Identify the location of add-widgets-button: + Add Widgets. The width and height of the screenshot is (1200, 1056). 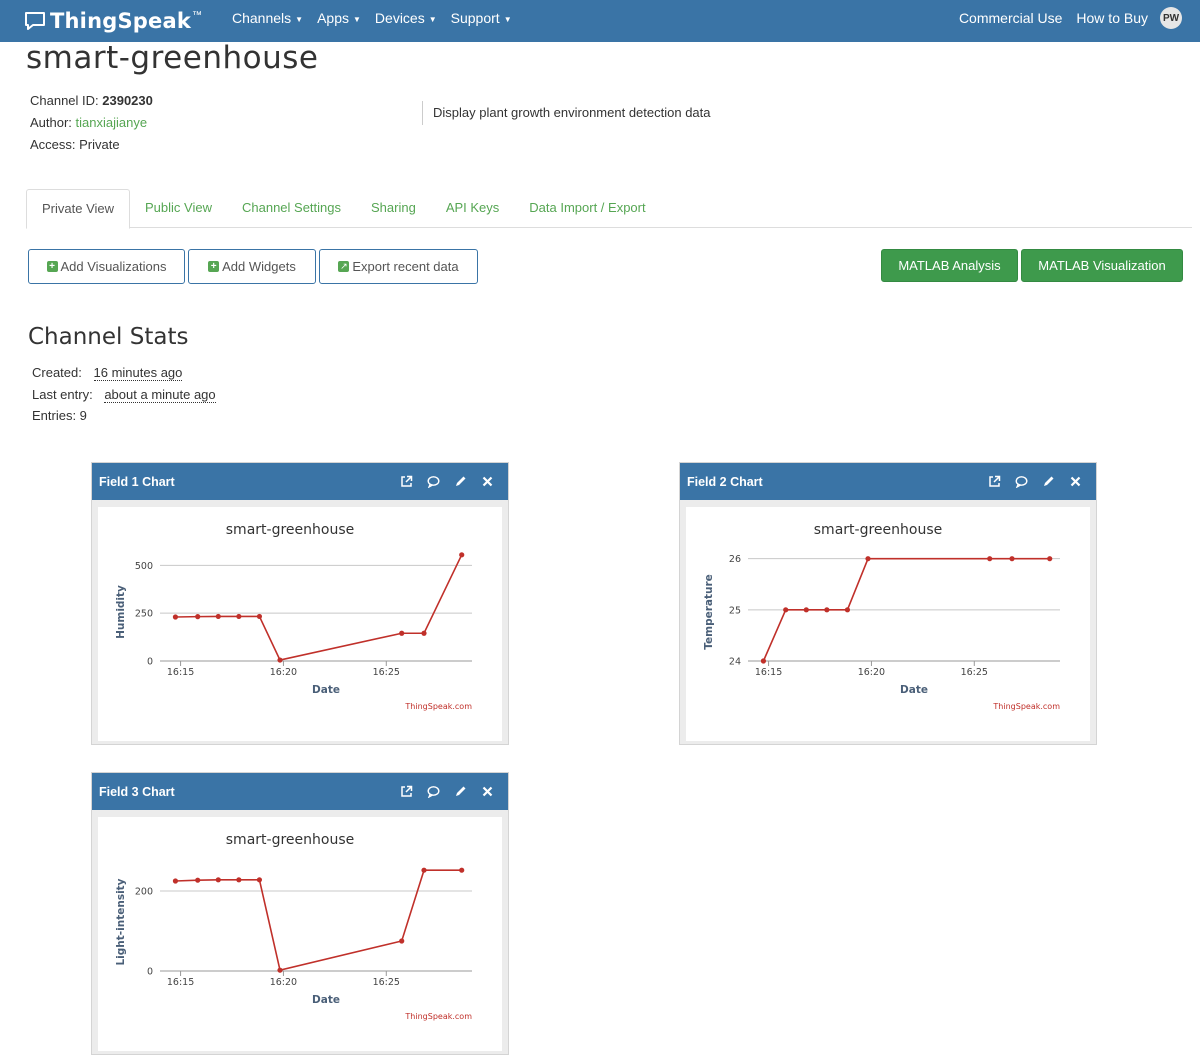
(252, 266).